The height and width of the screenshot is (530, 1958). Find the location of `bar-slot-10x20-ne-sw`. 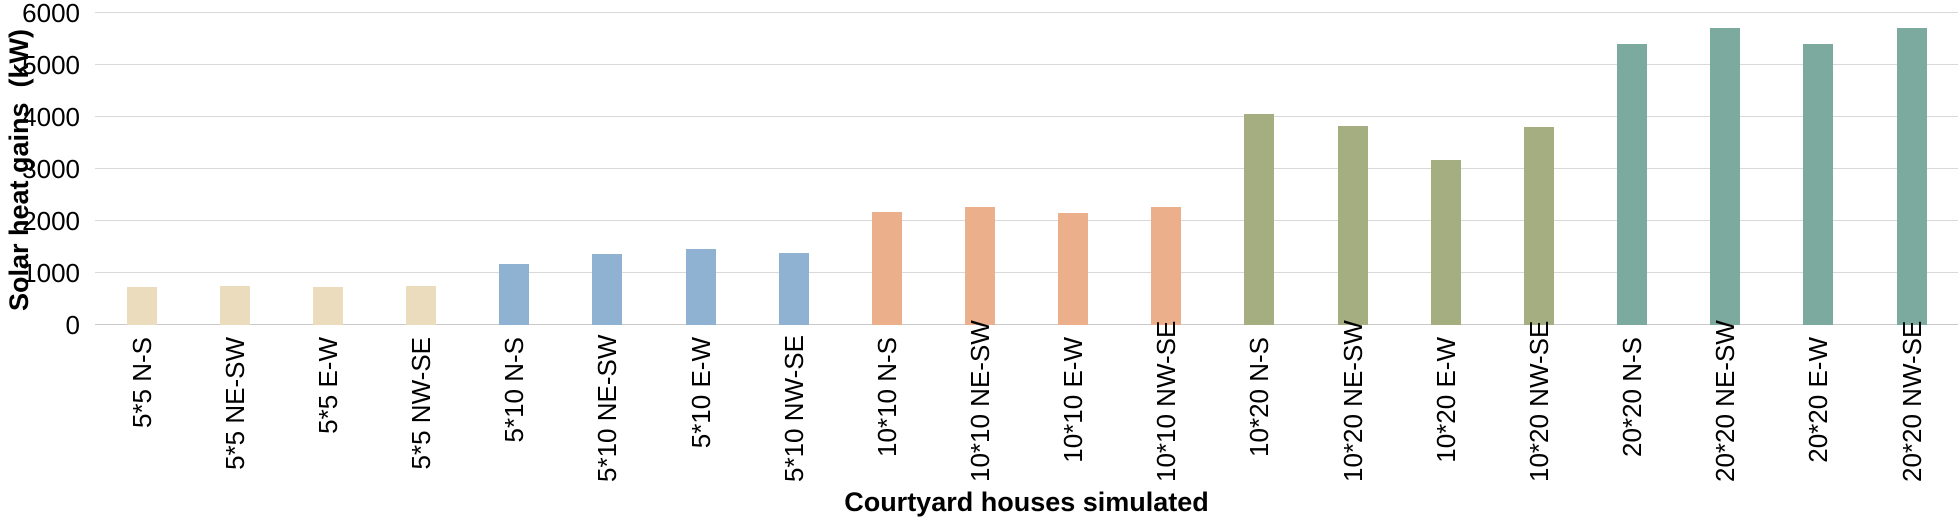

bar-slot-10x20-ne-sw is located at coordinates (1352, 169).